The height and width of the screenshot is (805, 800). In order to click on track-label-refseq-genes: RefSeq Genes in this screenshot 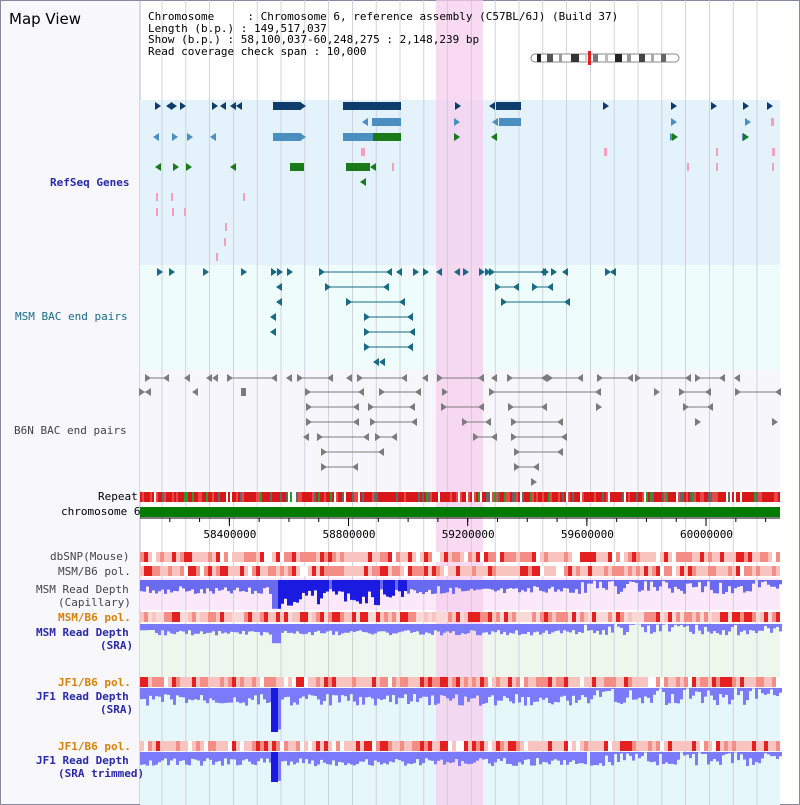, I will do `click(90, 182)`.